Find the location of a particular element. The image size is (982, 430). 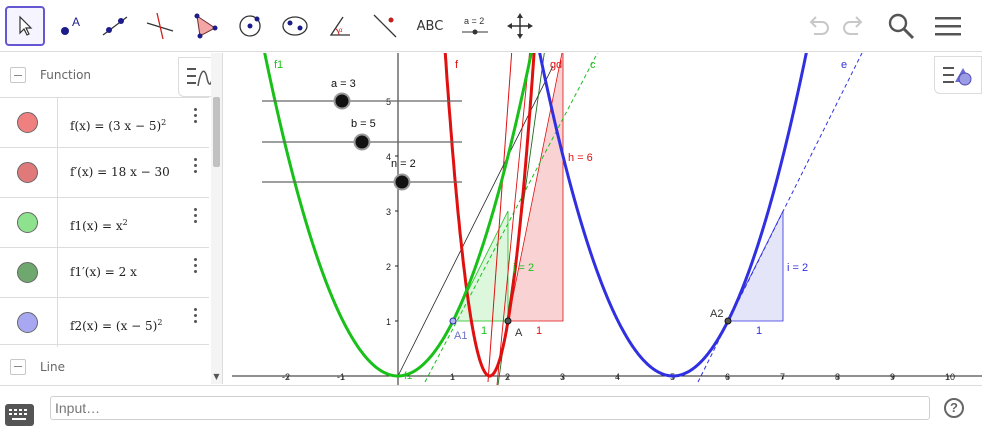

algebra-row-f: f(x) = (3 x − 5)2 is located at coordinates (104, 122).